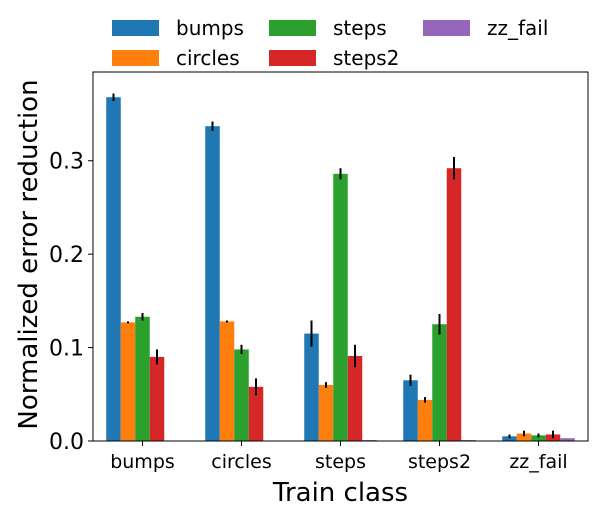  I want to click on bar-steps2-steps2, so click(454, 304).